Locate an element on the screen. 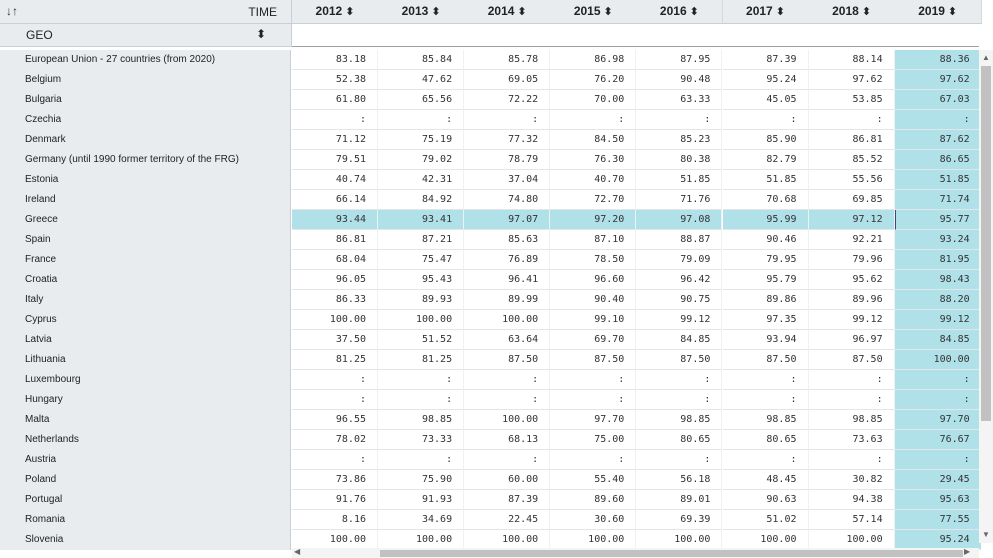 This screenshot has width=993, height=558. table-cell: 96.97 is located at coordinates (851, 340).